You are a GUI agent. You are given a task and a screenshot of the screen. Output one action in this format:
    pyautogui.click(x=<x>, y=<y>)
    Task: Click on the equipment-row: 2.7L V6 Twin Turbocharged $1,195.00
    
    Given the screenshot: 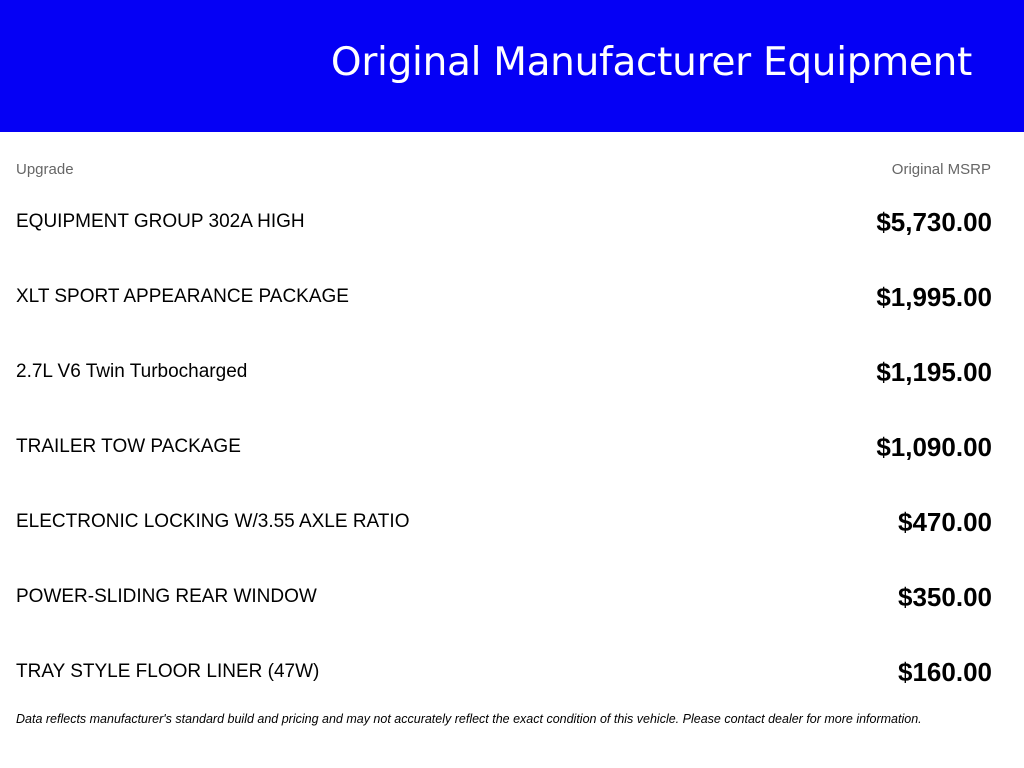 What is the action you would take?
    pyautogui.click(x=504, y=372)
    